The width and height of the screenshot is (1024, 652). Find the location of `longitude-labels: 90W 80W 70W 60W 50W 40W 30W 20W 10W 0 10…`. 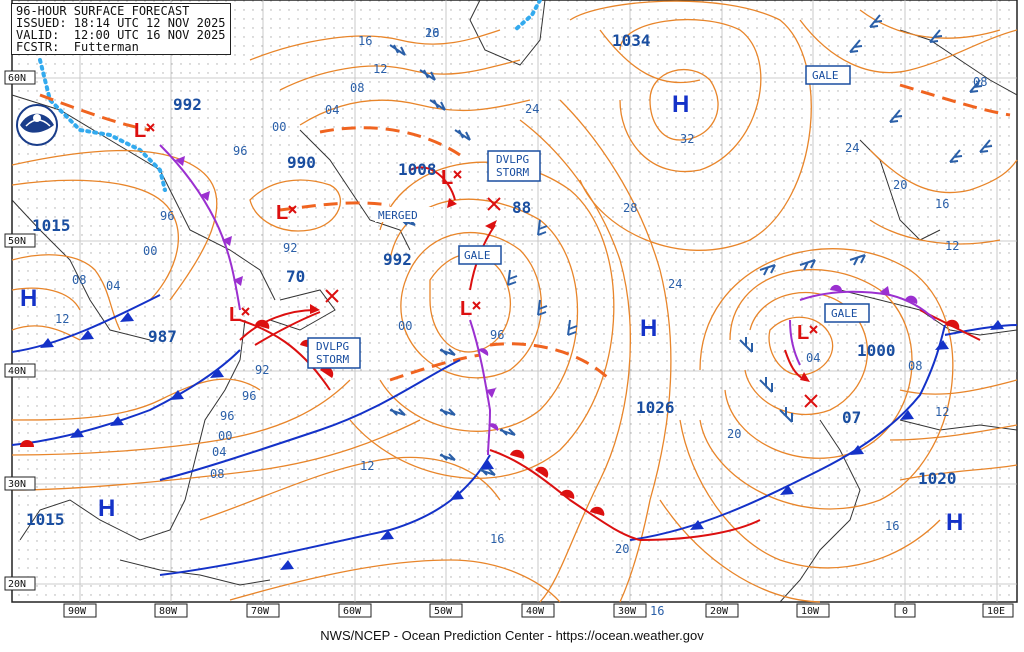

longitude-labels: 90W 80W 70W 60W 50W 40W 30W 20W 10W 0 10… is located at coordinates (538, 610).